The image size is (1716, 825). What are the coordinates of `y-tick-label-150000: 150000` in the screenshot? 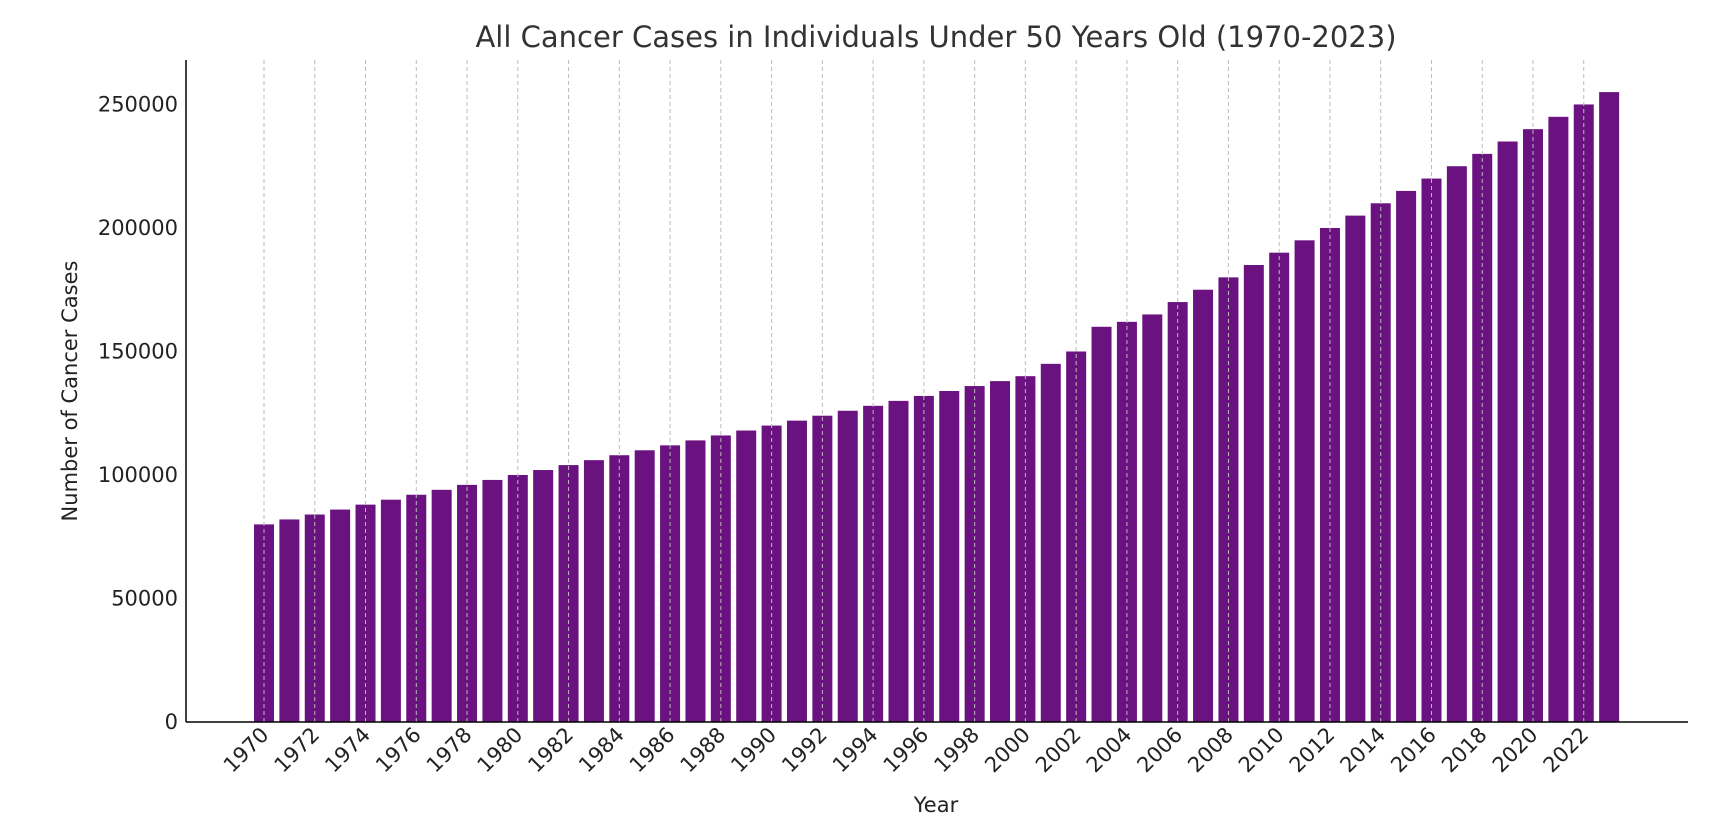 It's located at (138, 351).